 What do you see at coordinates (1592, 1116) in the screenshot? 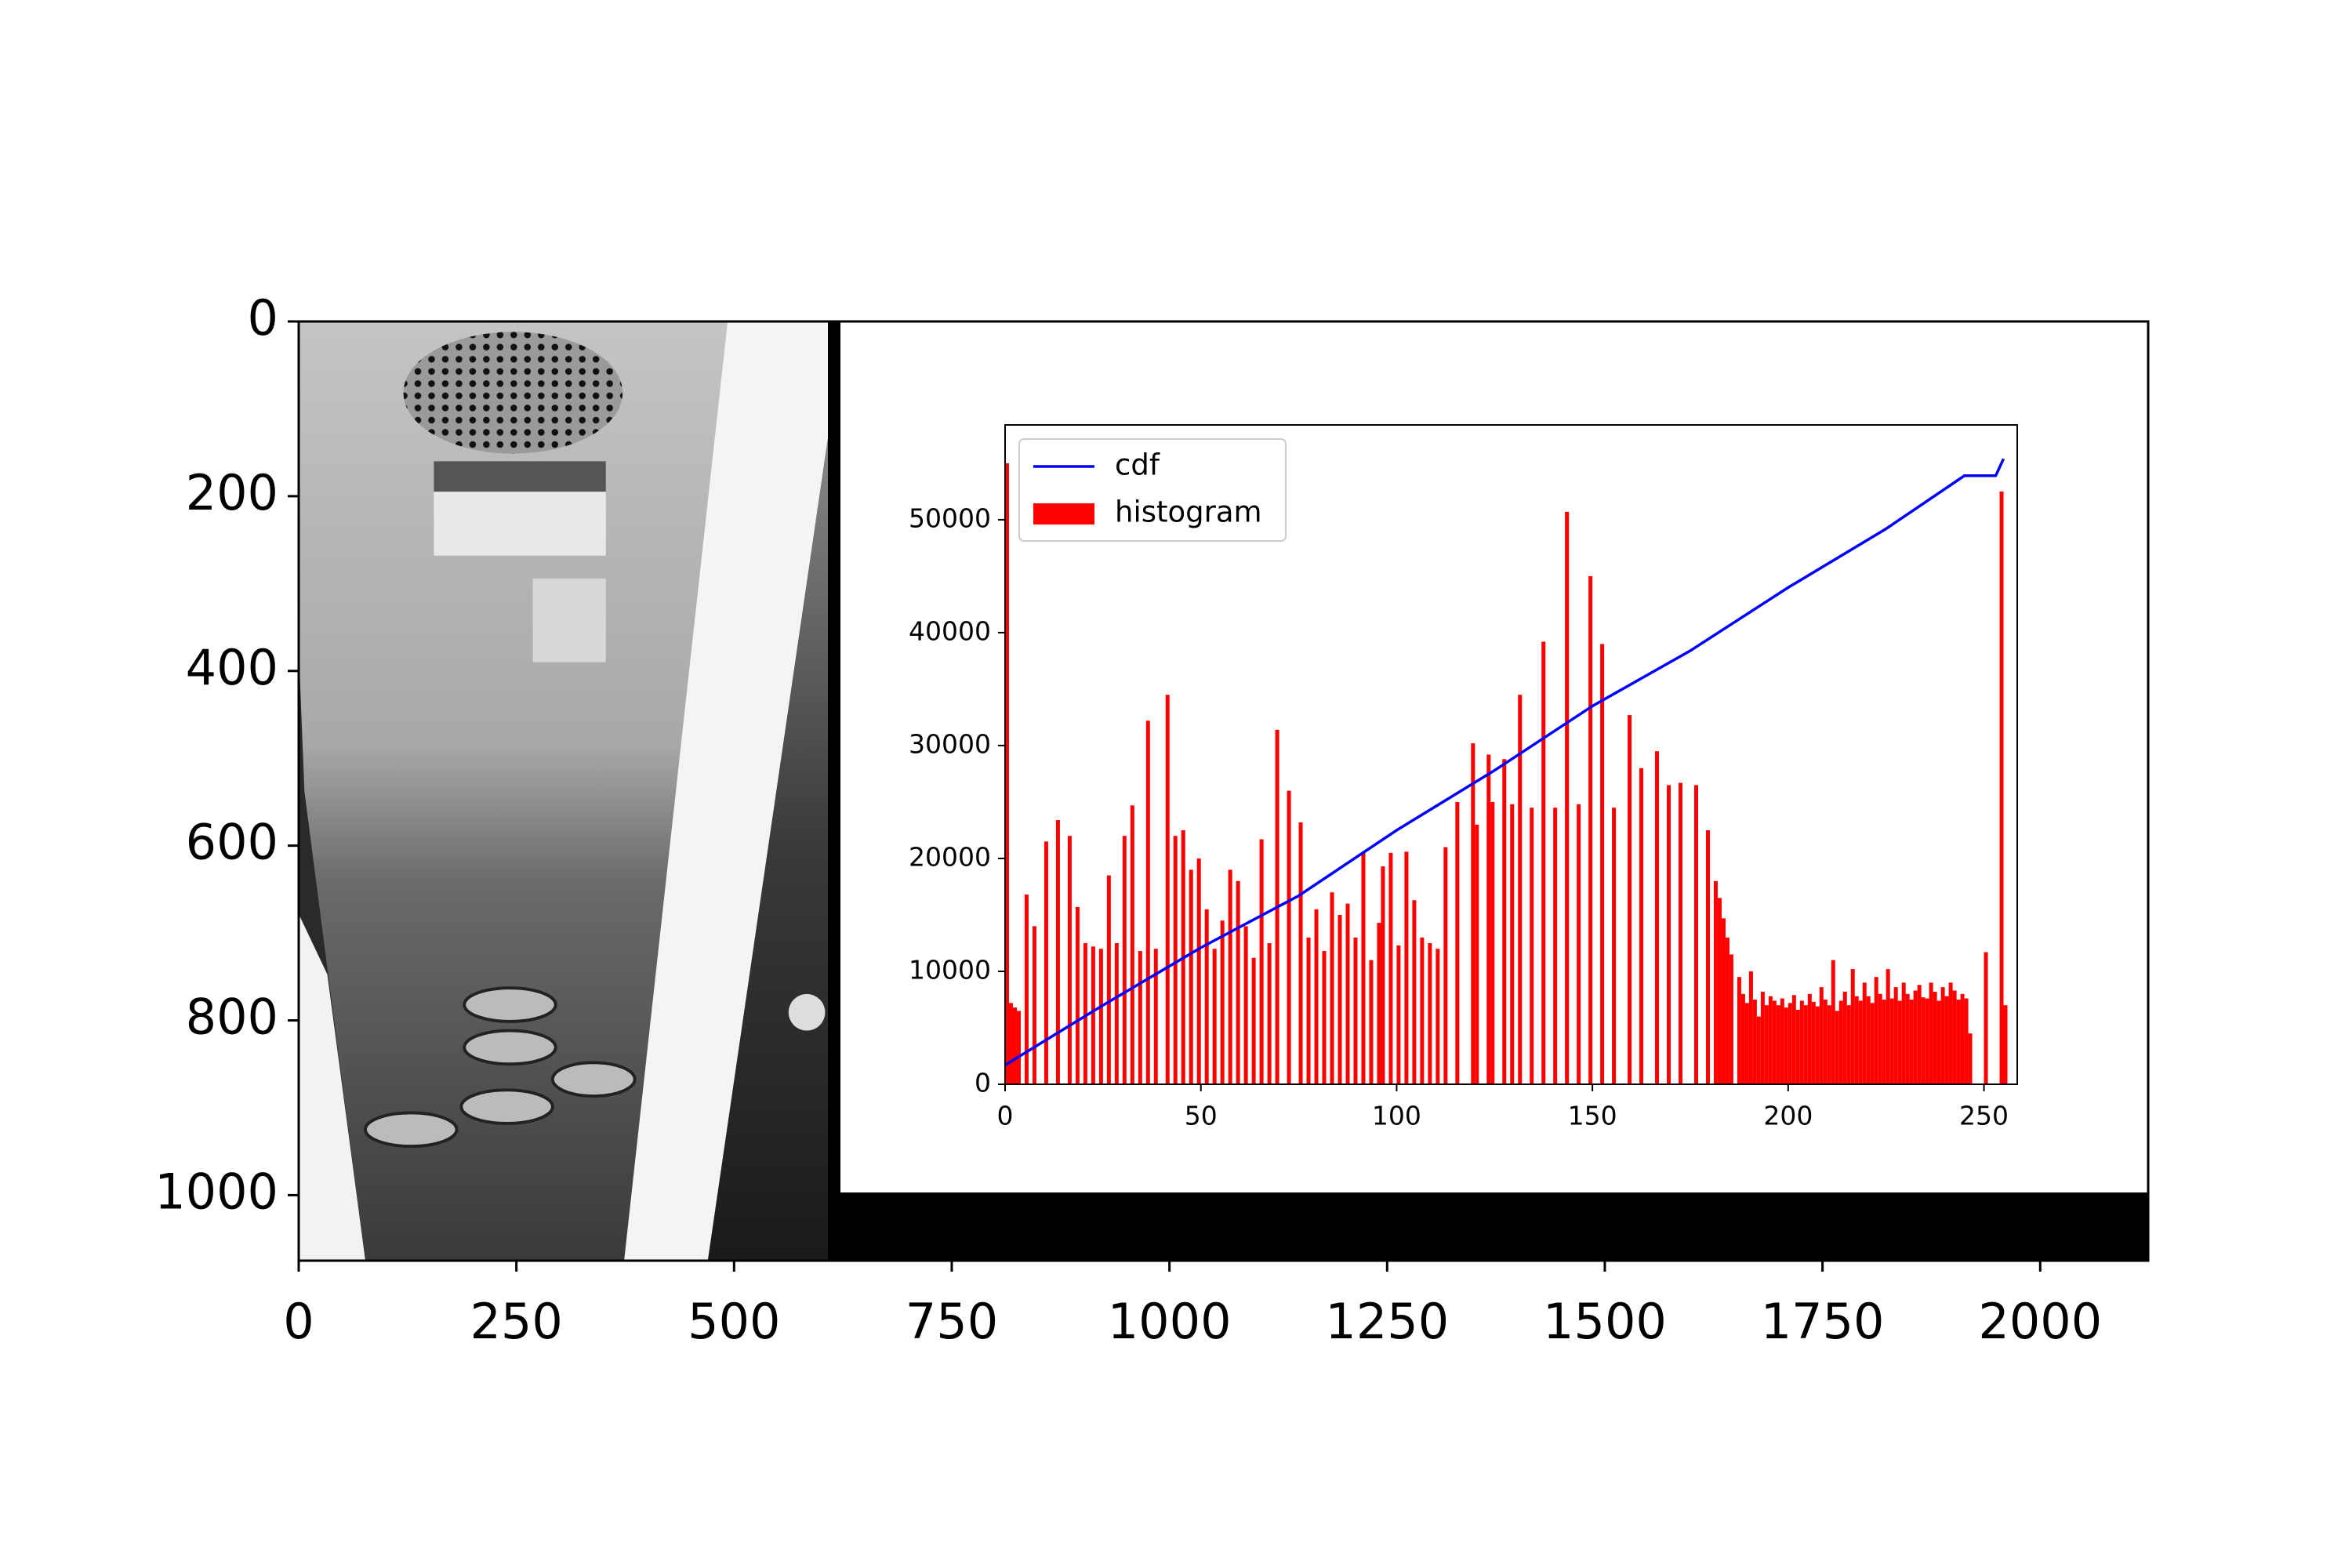
I see `x-tick-label: 150` at bounding box center [1592, 1116].